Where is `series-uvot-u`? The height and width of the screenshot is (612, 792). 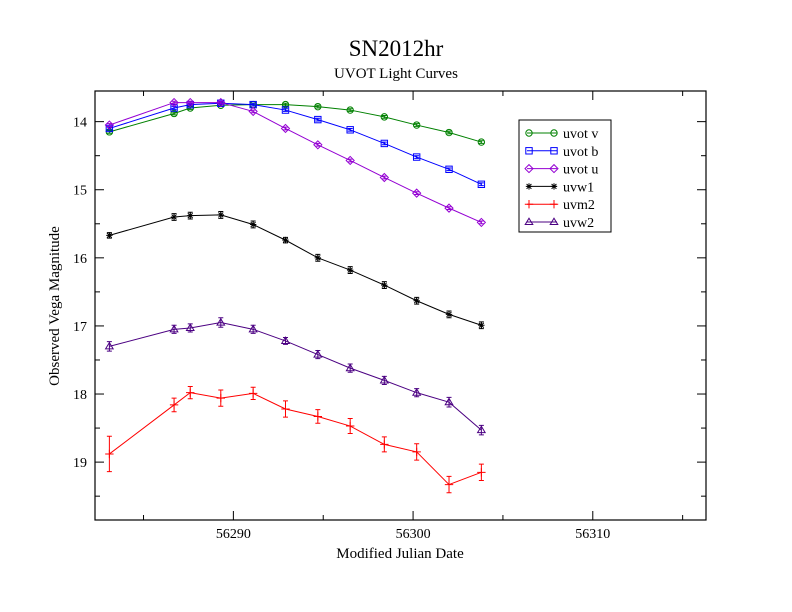 series-uvot-u is located at coordinates (295, 162).